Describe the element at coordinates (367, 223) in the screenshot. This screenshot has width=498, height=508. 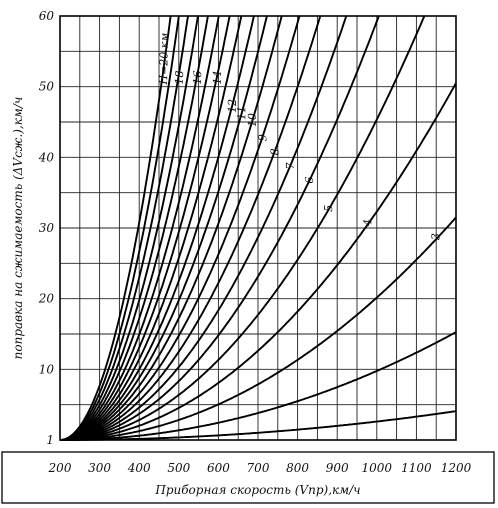
I see `curve-label-4: 4` at that location.